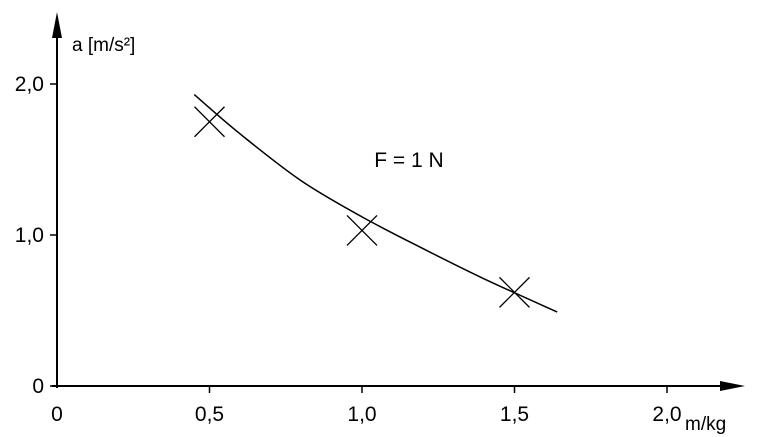 The height and width of the screenshot is (437, 757). I want to click on data-point-0-stroke-b, so click(209, 122).